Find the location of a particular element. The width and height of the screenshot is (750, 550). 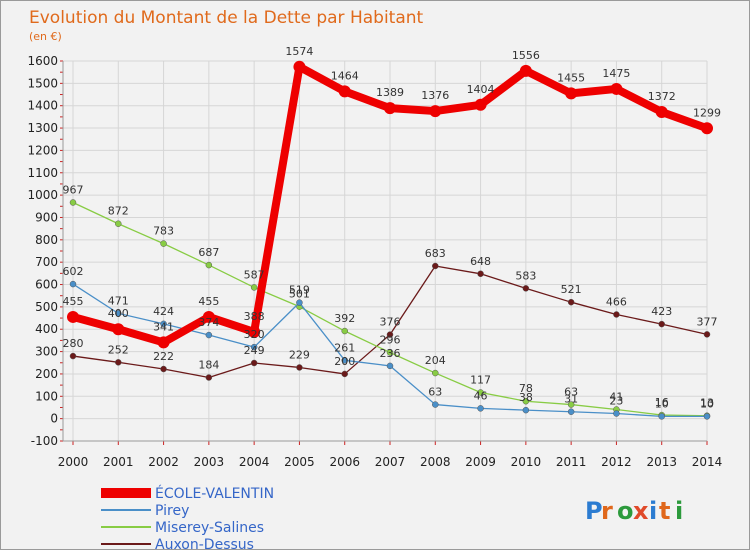

data-label: 249 is located at coordinates (254, 350).